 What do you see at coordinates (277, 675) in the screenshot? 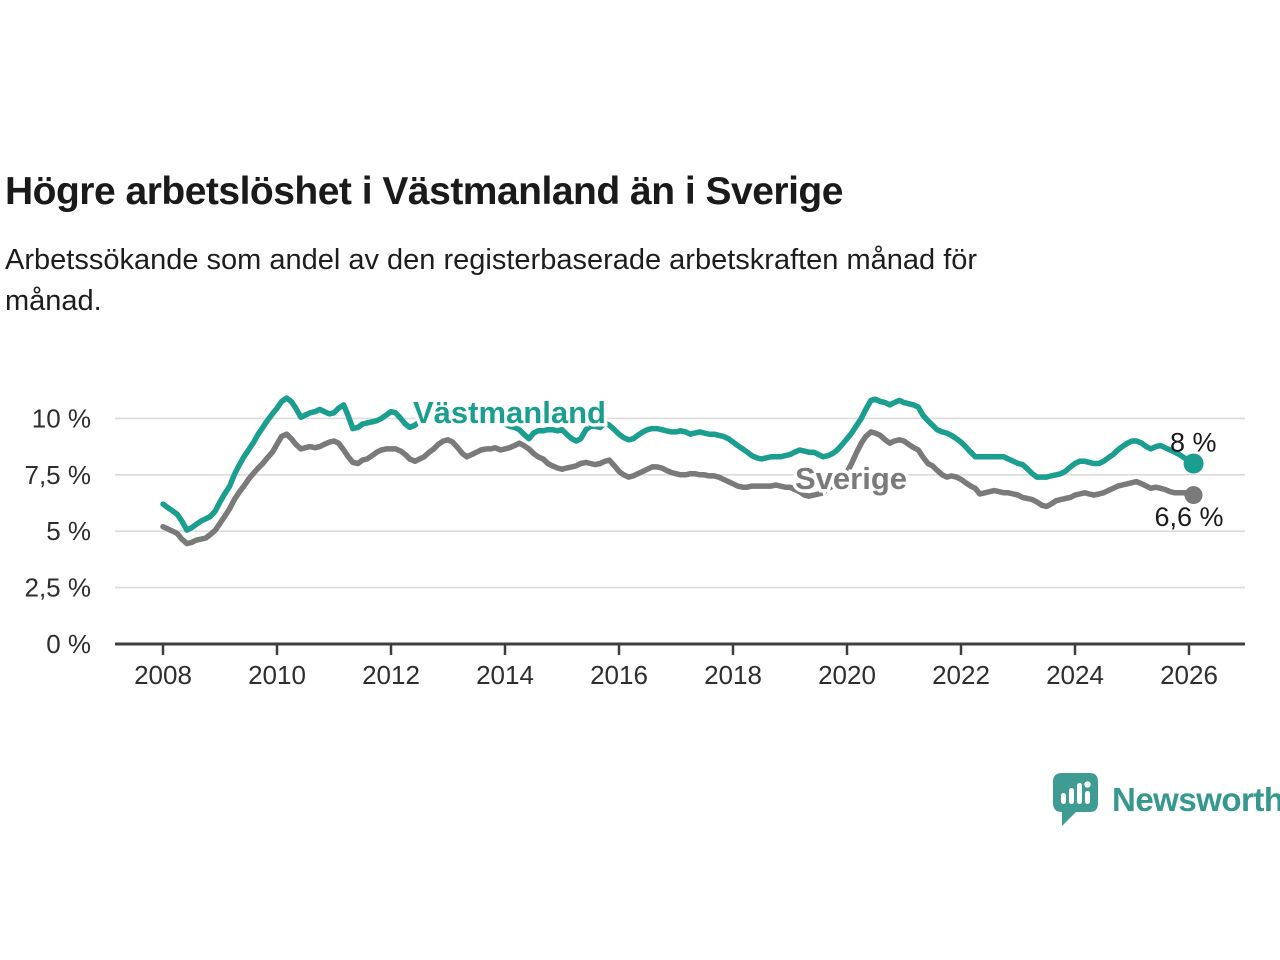
I see `x-axis-tick-label: 2010` at bounding box center [277, 675].